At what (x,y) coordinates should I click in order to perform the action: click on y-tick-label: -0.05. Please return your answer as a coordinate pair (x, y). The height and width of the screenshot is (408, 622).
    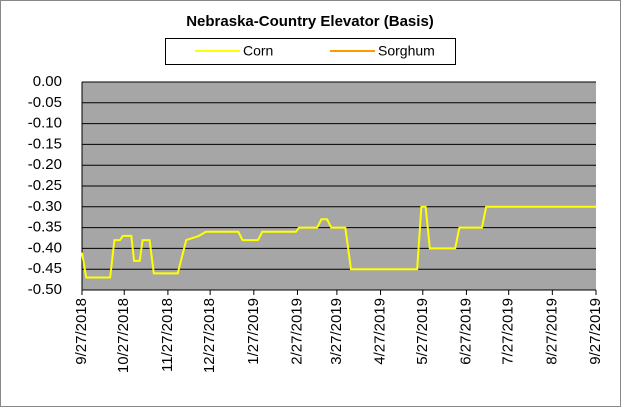
    Looking at the image, I should click on (45, 102).